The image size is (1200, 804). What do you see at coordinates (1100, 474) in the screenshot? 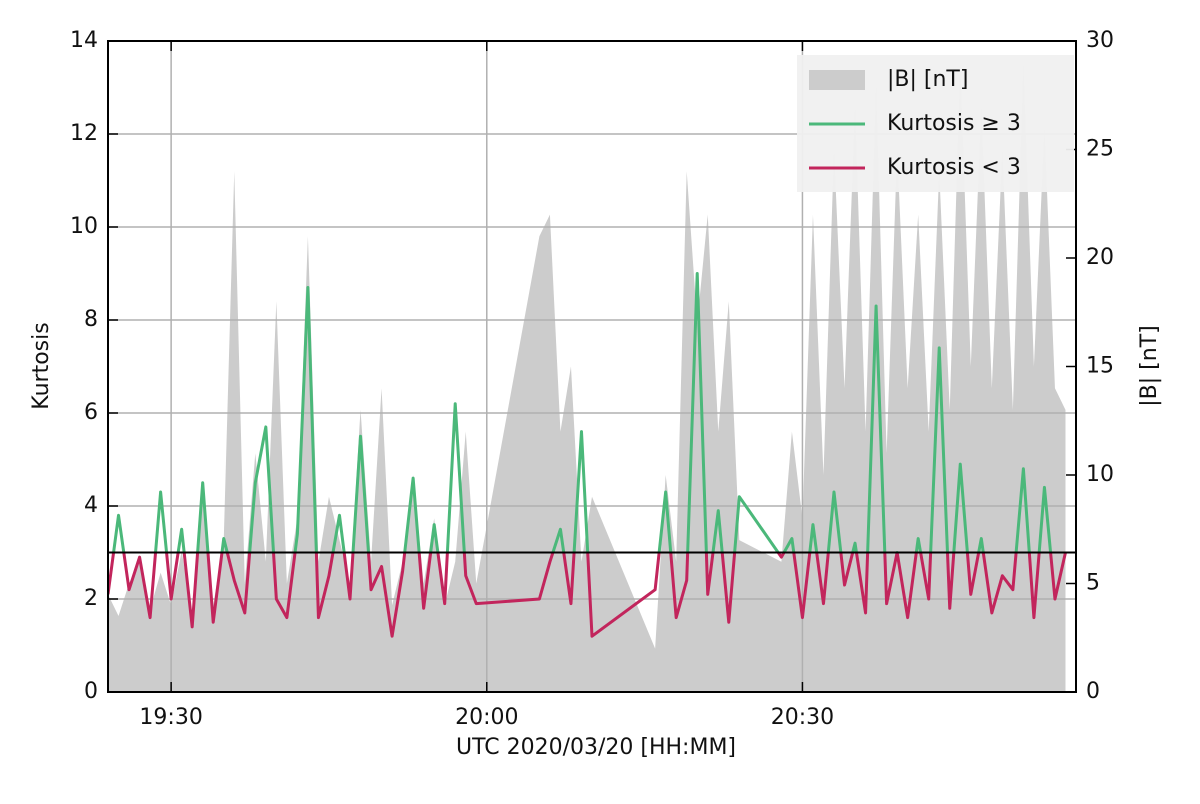
I see `y2-tick-label: 10` at bounding box center [1100, 474].